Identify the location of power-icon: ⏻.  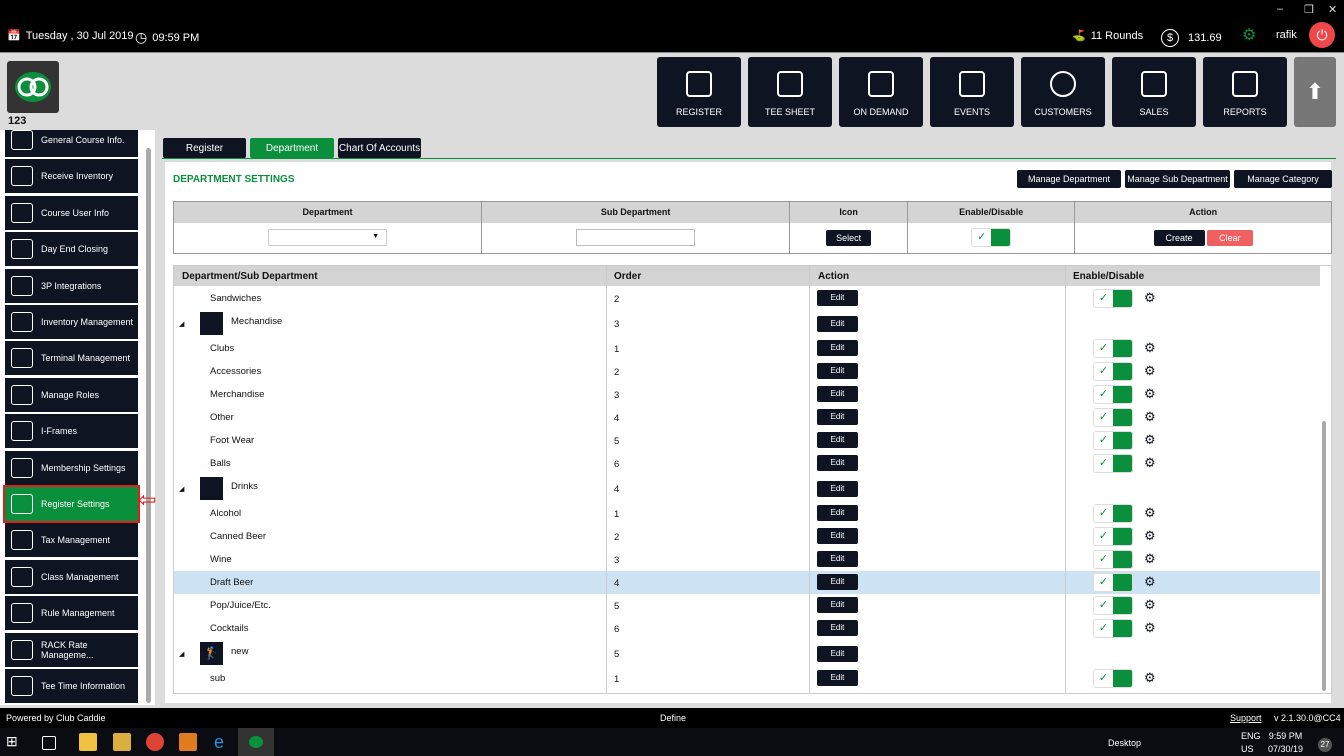
(1322, 35).